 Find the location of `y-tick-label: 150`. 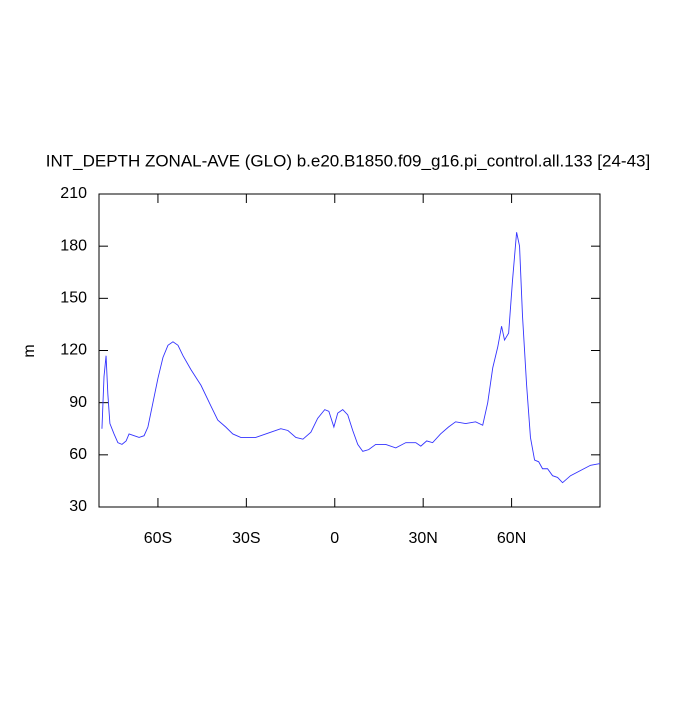

y-tick-label: 150 is located at coordinates (73, 298).